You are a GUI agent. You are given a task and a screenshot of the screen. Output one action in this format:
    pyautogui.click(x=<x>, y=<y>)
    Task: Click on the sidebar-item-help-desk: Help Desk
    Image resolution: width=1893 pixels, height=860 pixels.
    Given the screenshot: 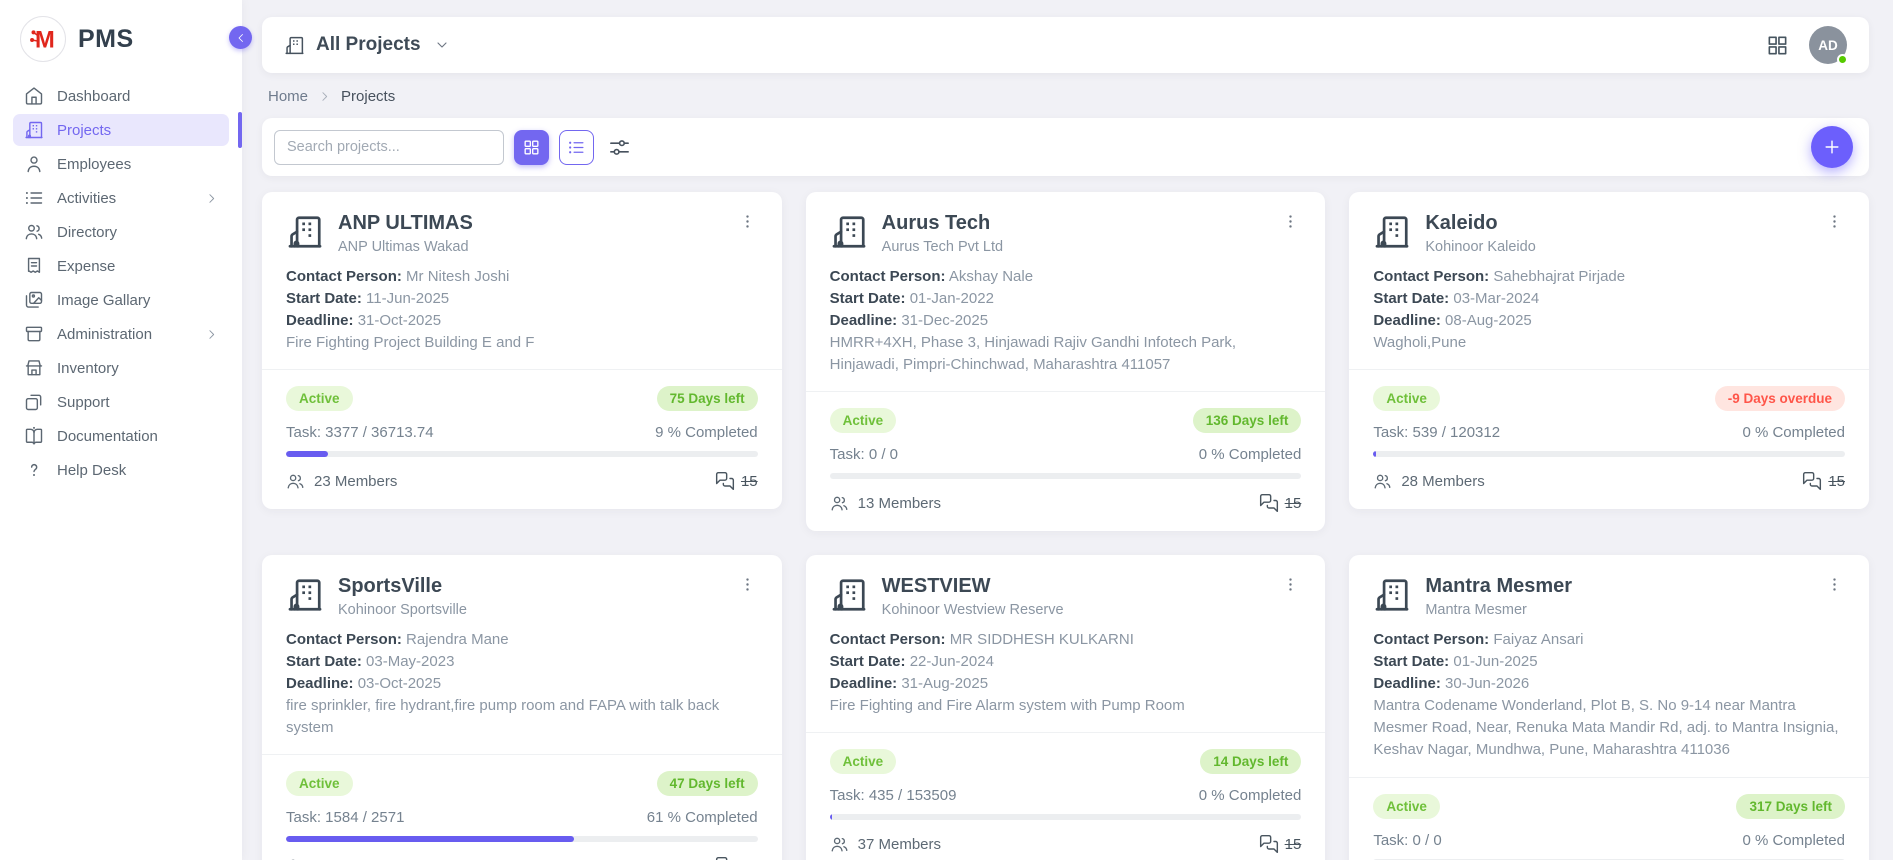 What is the action you would take?
    pyautogui.click(x=121, y=470)
    